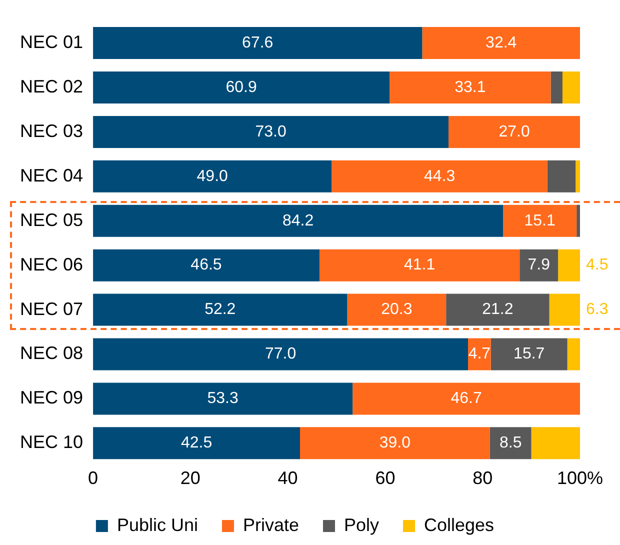 The image size is (620, 545). Describe the element at coordinates (459, 524) in the screenshot. I see `legend-label: Colleges` at that location.